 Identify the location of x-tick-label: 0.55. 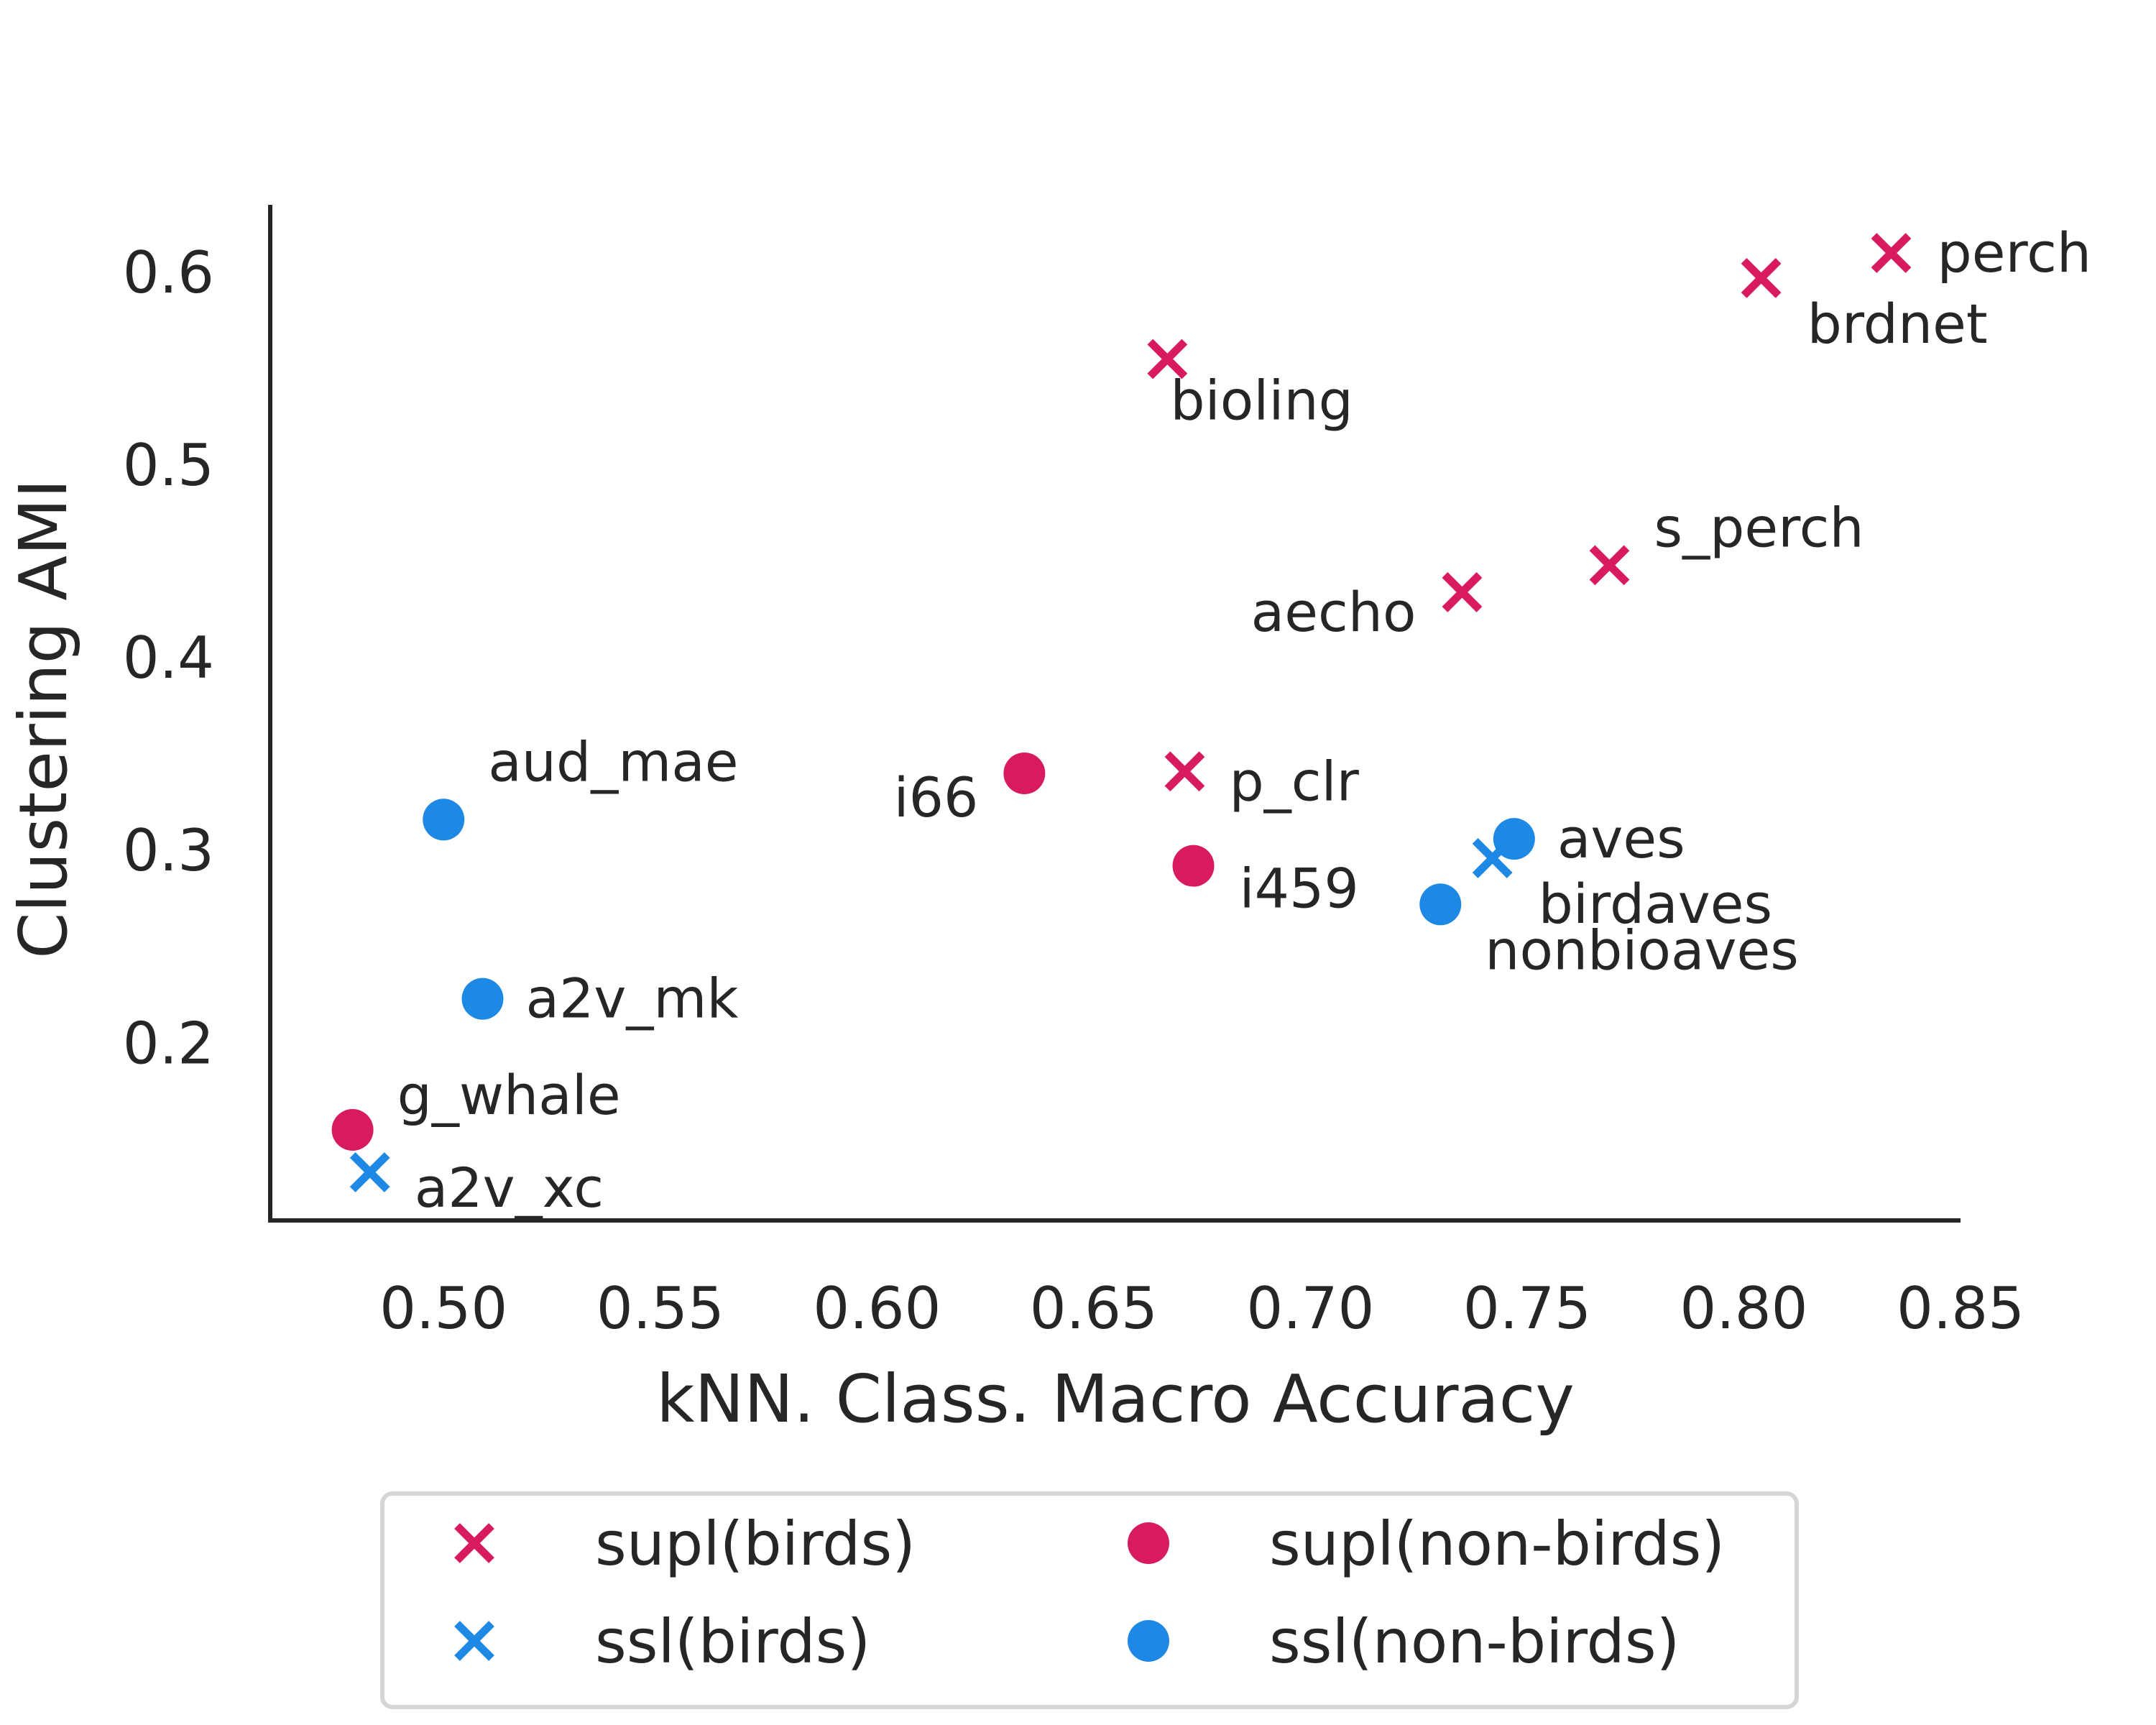
(660, 1308).